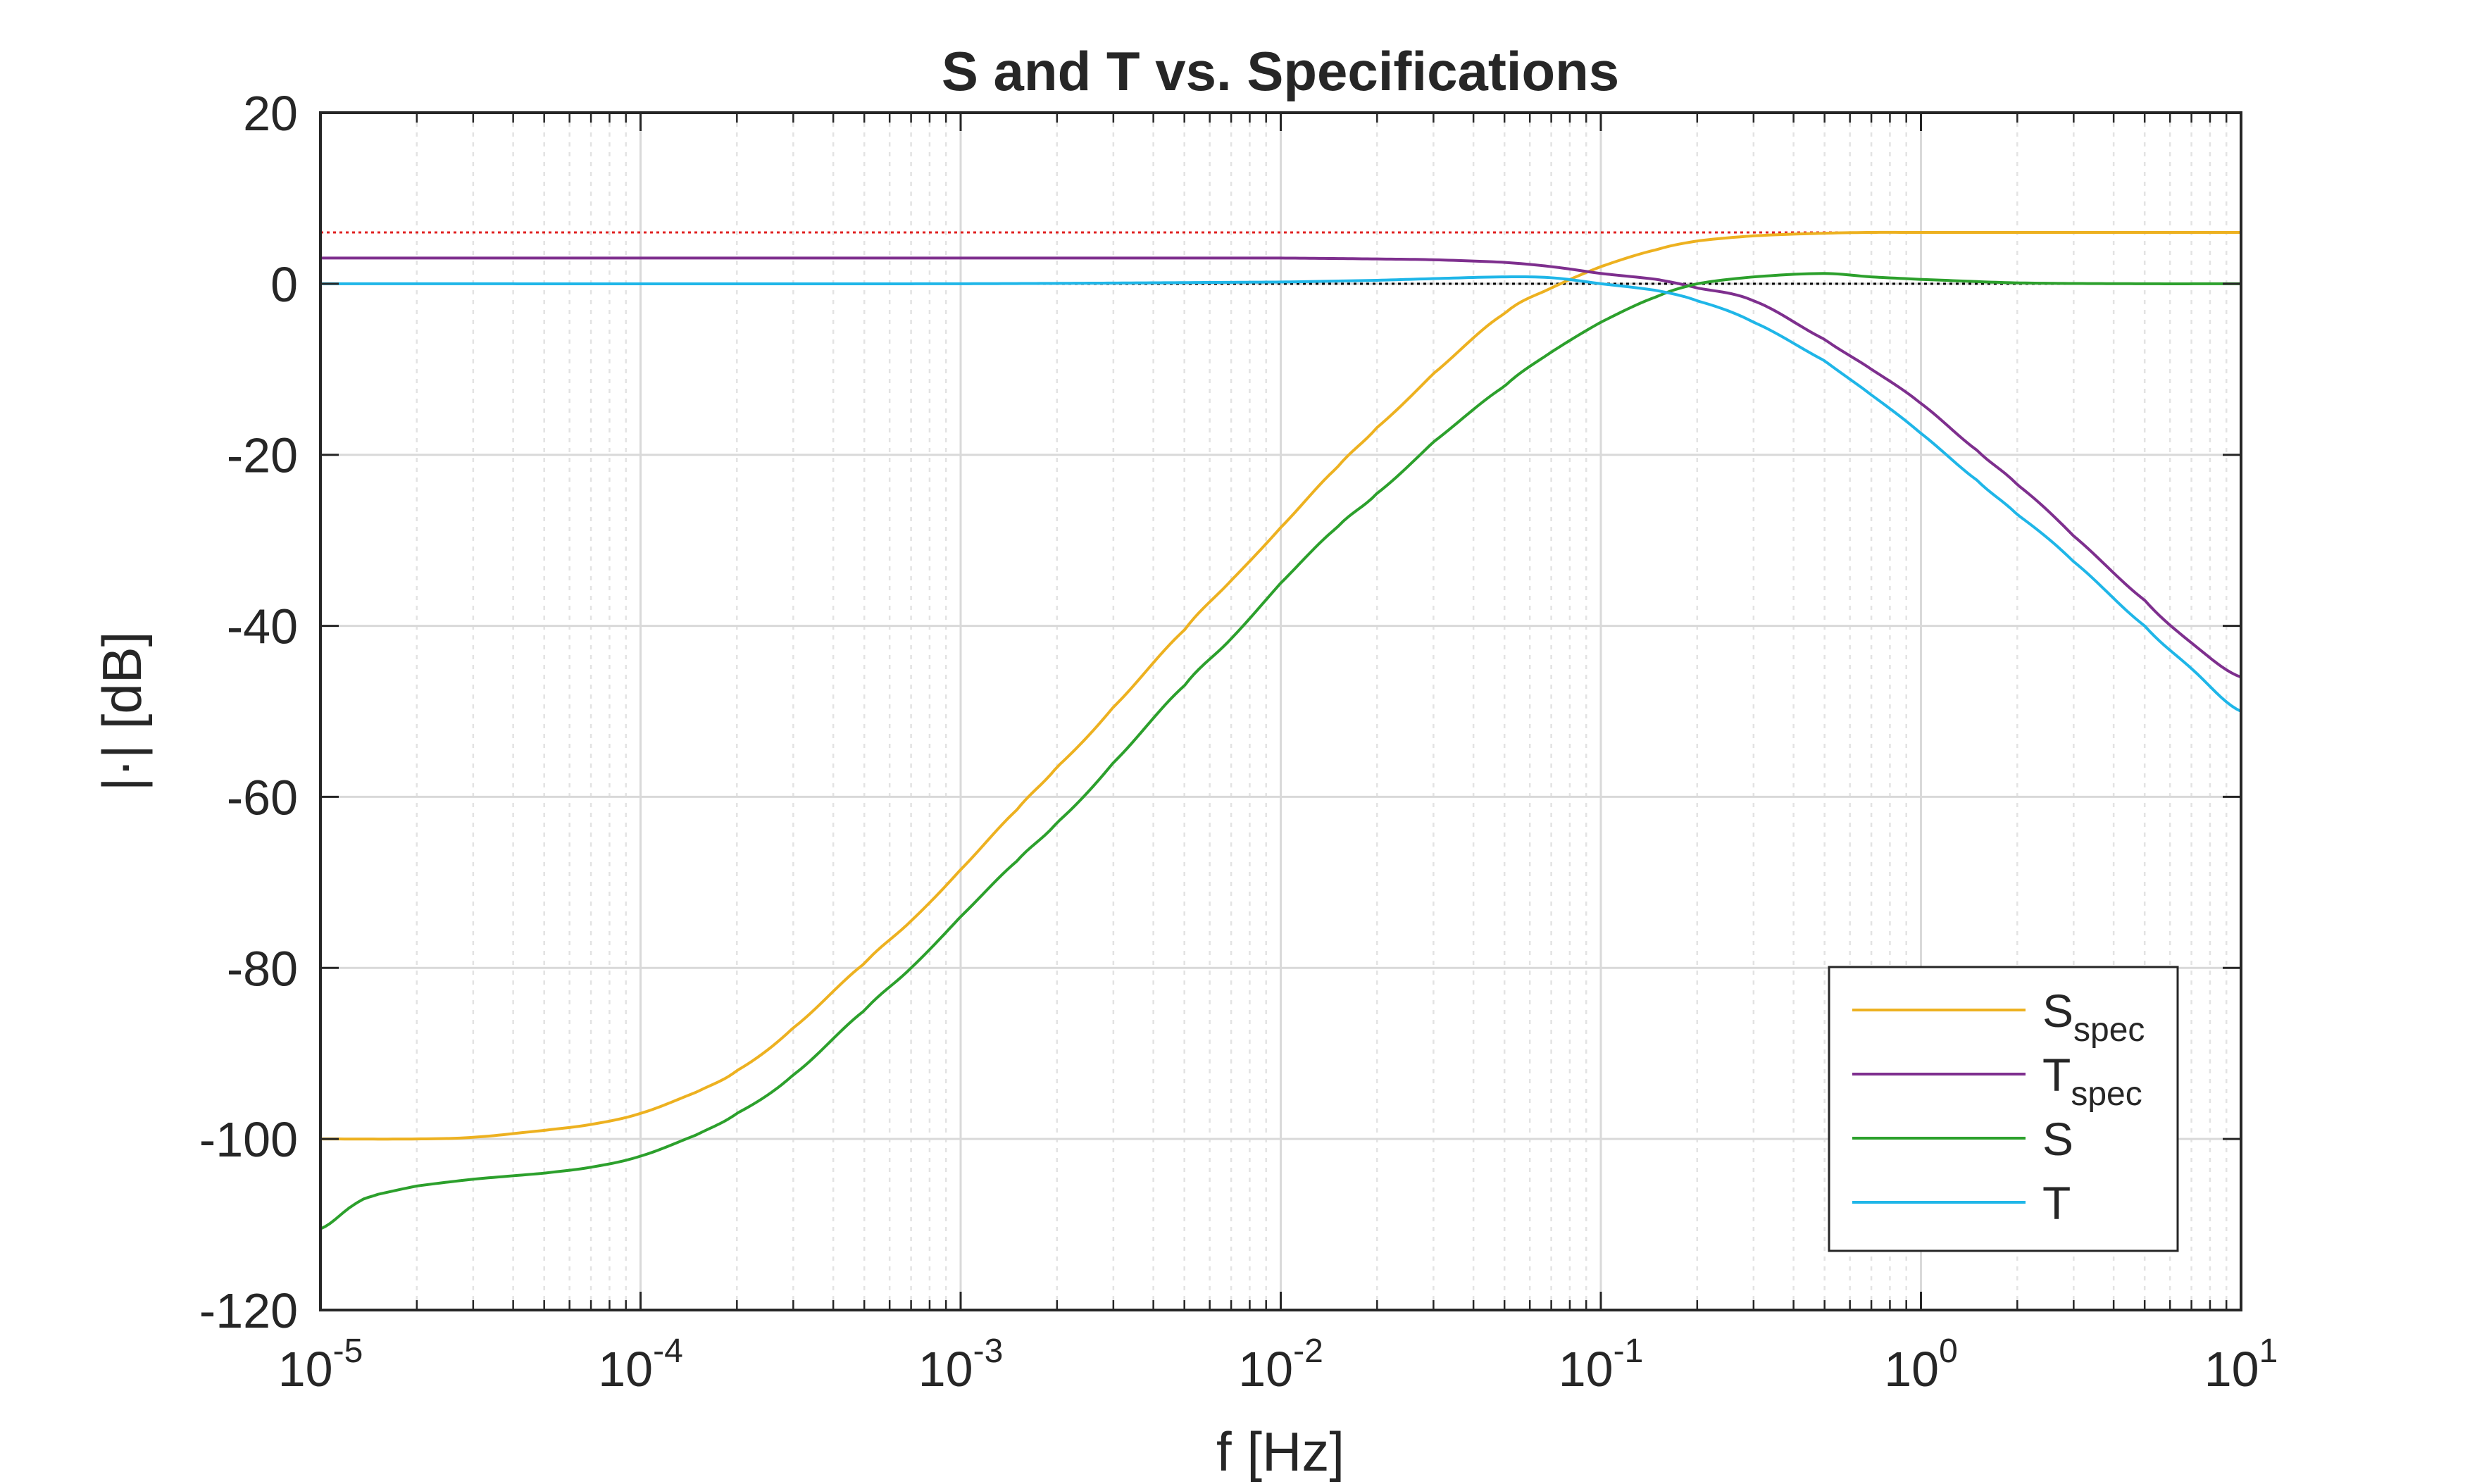 The width and height of the screenshot is (2465, 1484). I want to click on y-tick-label: -120, so click(248, 1310).